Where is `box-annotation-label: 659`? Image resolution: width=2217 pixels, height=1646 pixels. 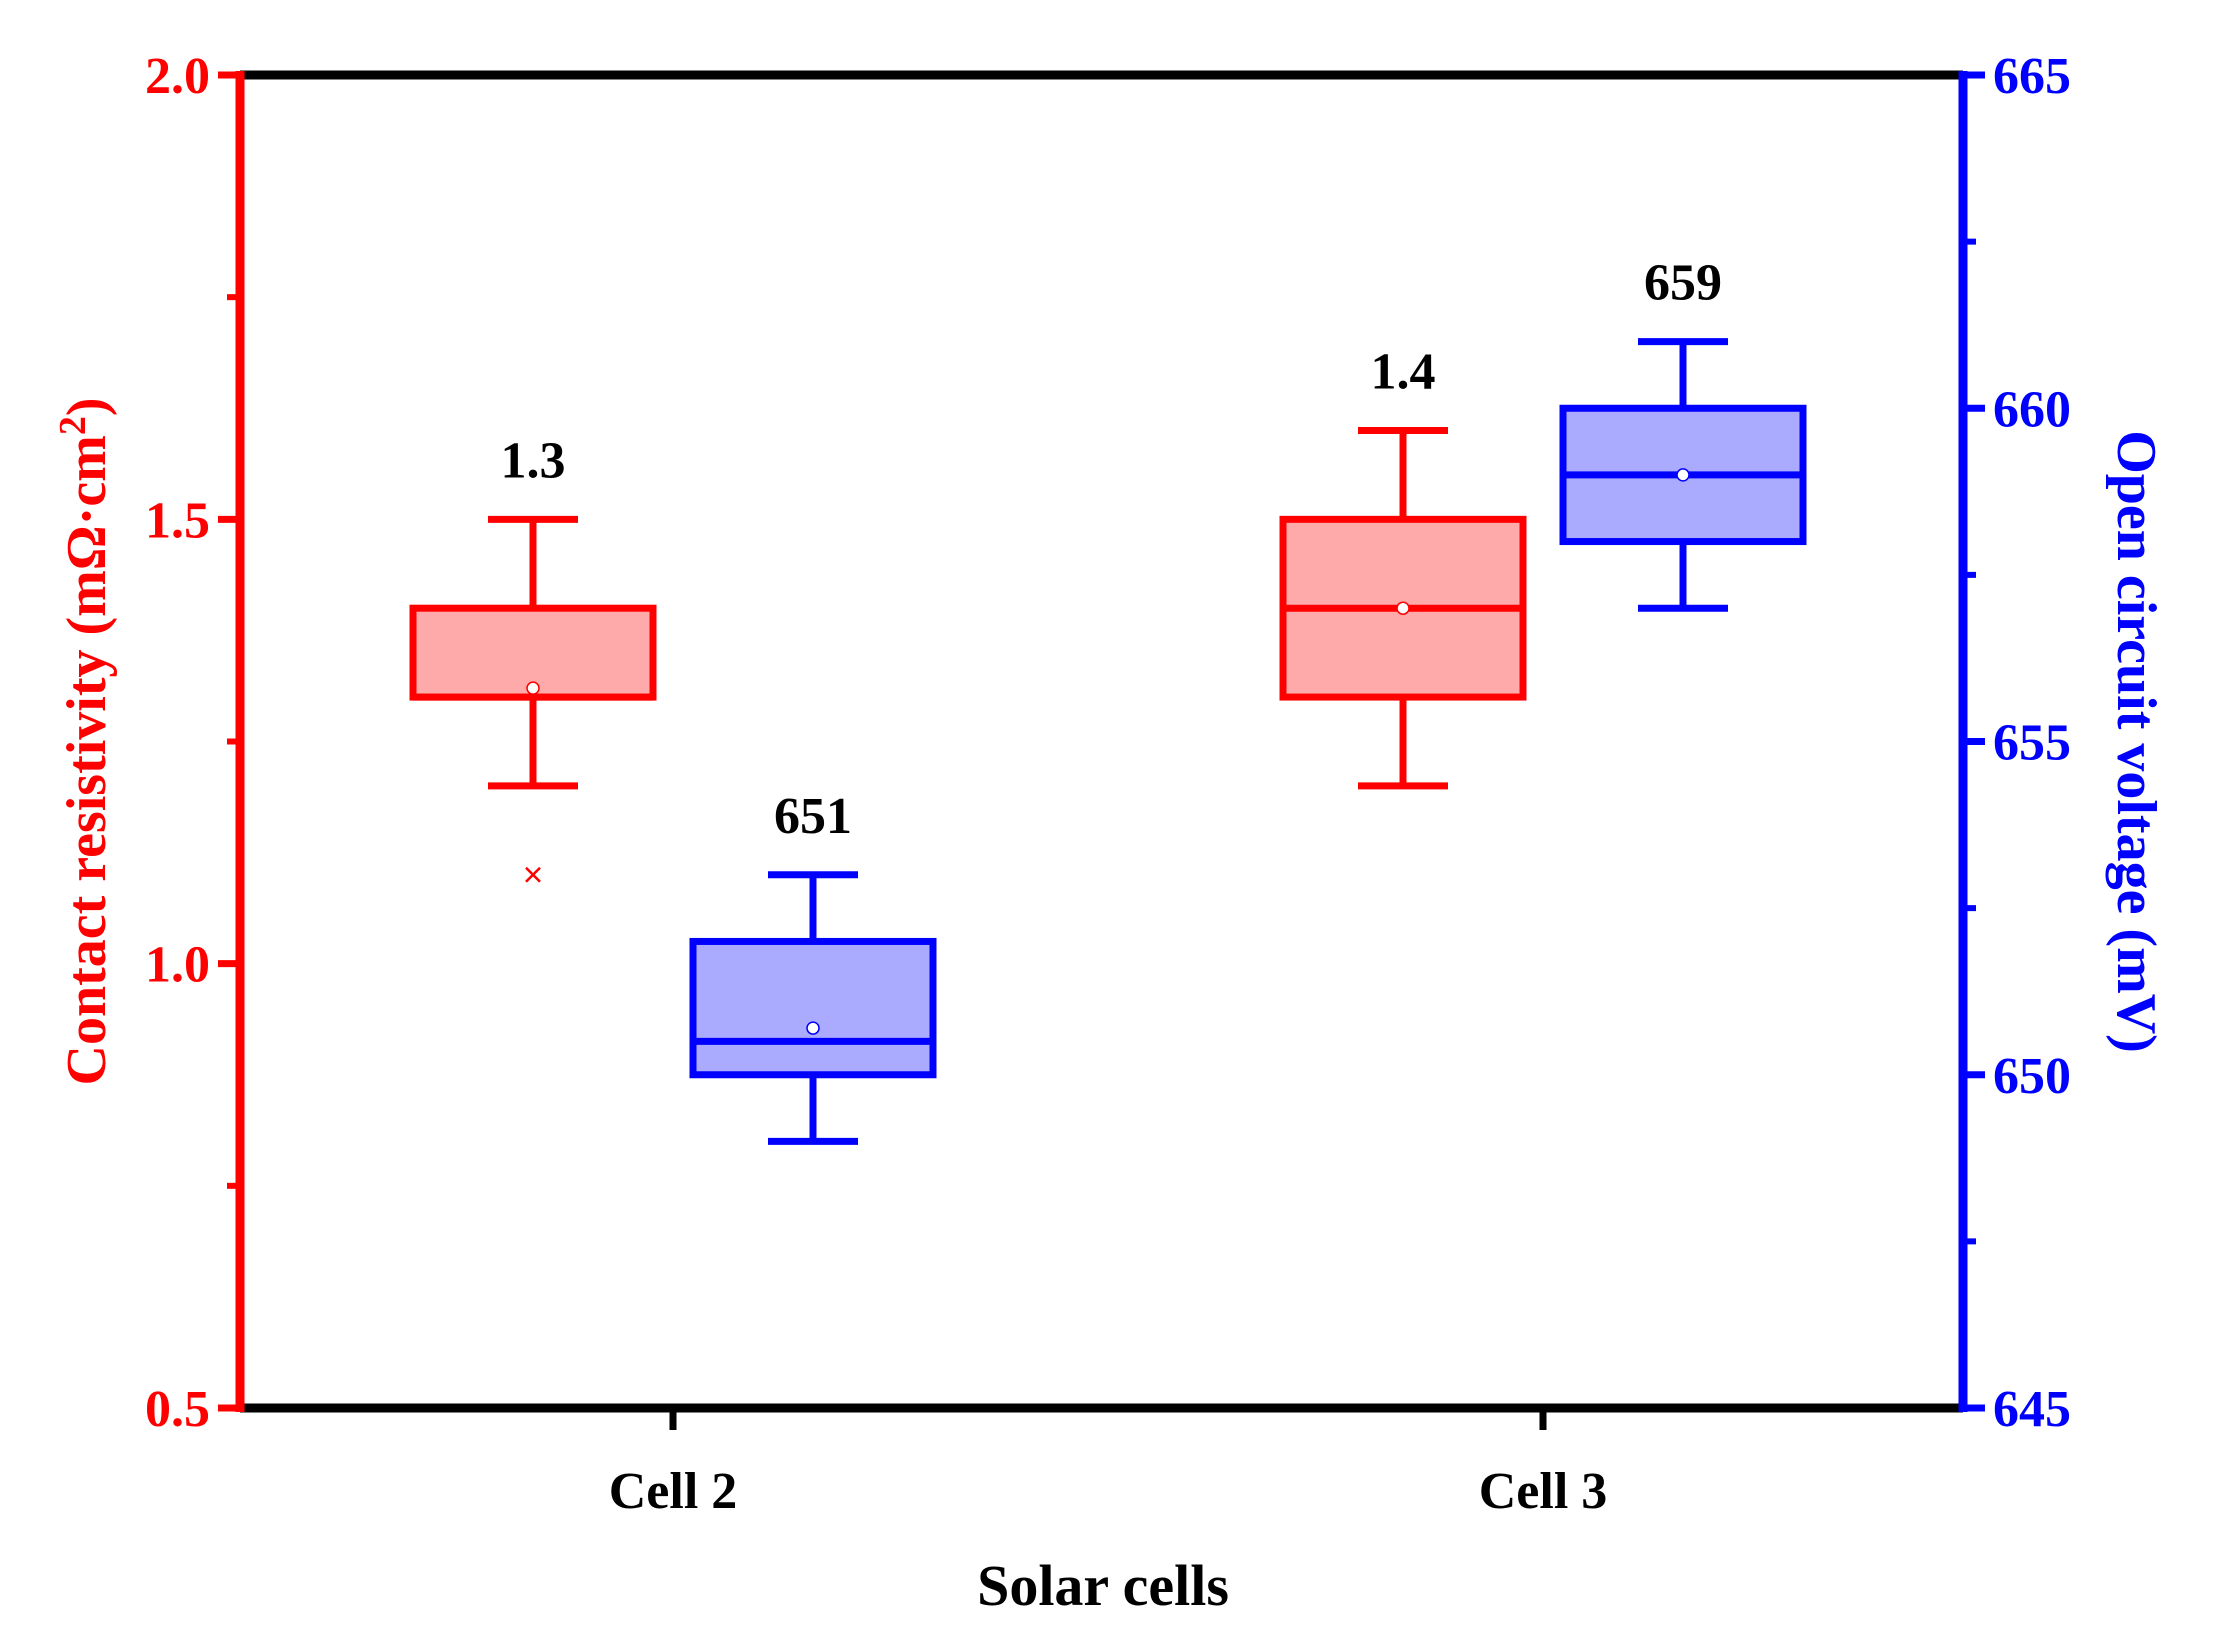
box-annotation-label: 659 is located at coordinates (1683, 283).